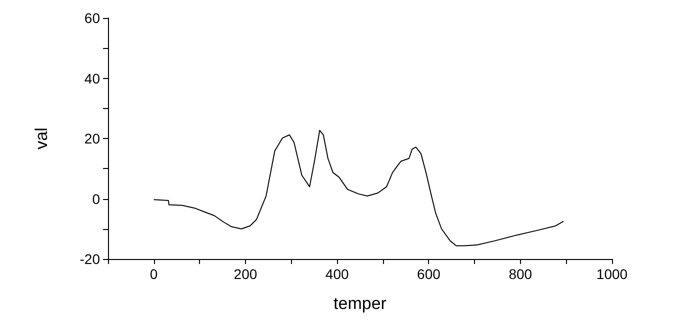 The width and height of the screenshot is (690, 325). I want to click on y-tick-label: 0, so click(96, 198).